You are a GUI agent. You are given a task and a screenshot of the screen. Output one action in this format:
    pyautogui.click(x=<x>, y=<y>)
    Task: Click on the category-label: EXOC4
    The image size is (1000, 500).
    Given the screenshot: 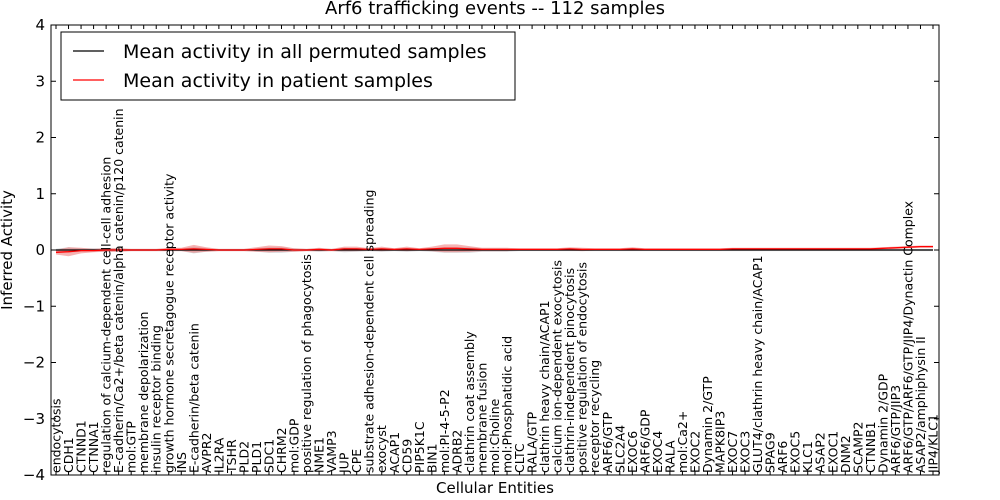 What is the action you would take?
    pyautogui.click(x=657, y=452)
    